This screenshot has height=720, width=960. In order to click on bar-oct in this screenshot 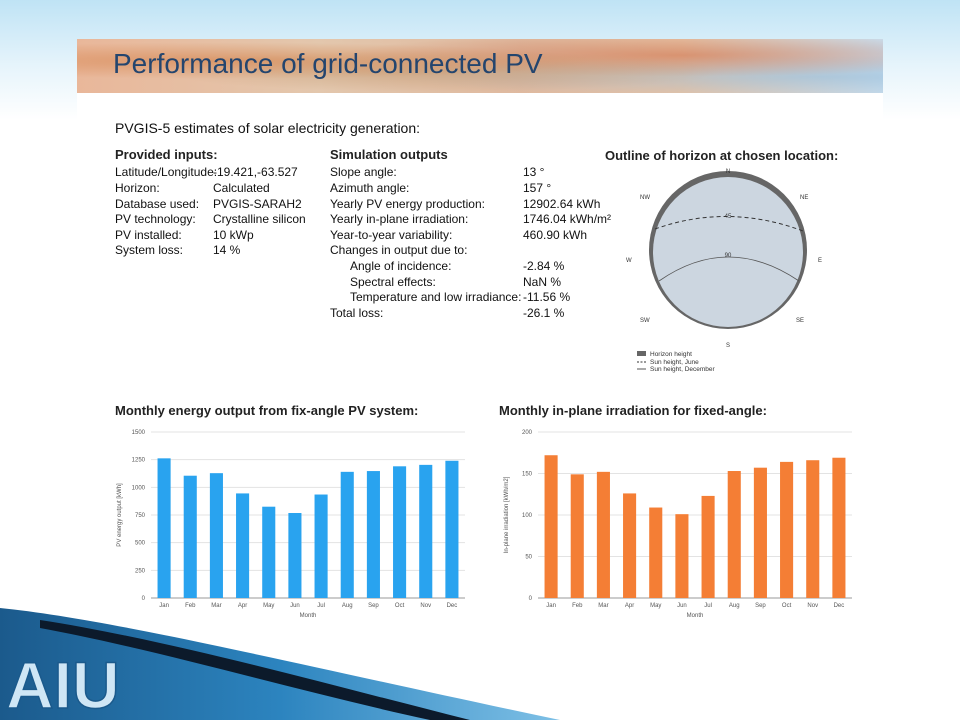, I will do `click(400, 532)`.